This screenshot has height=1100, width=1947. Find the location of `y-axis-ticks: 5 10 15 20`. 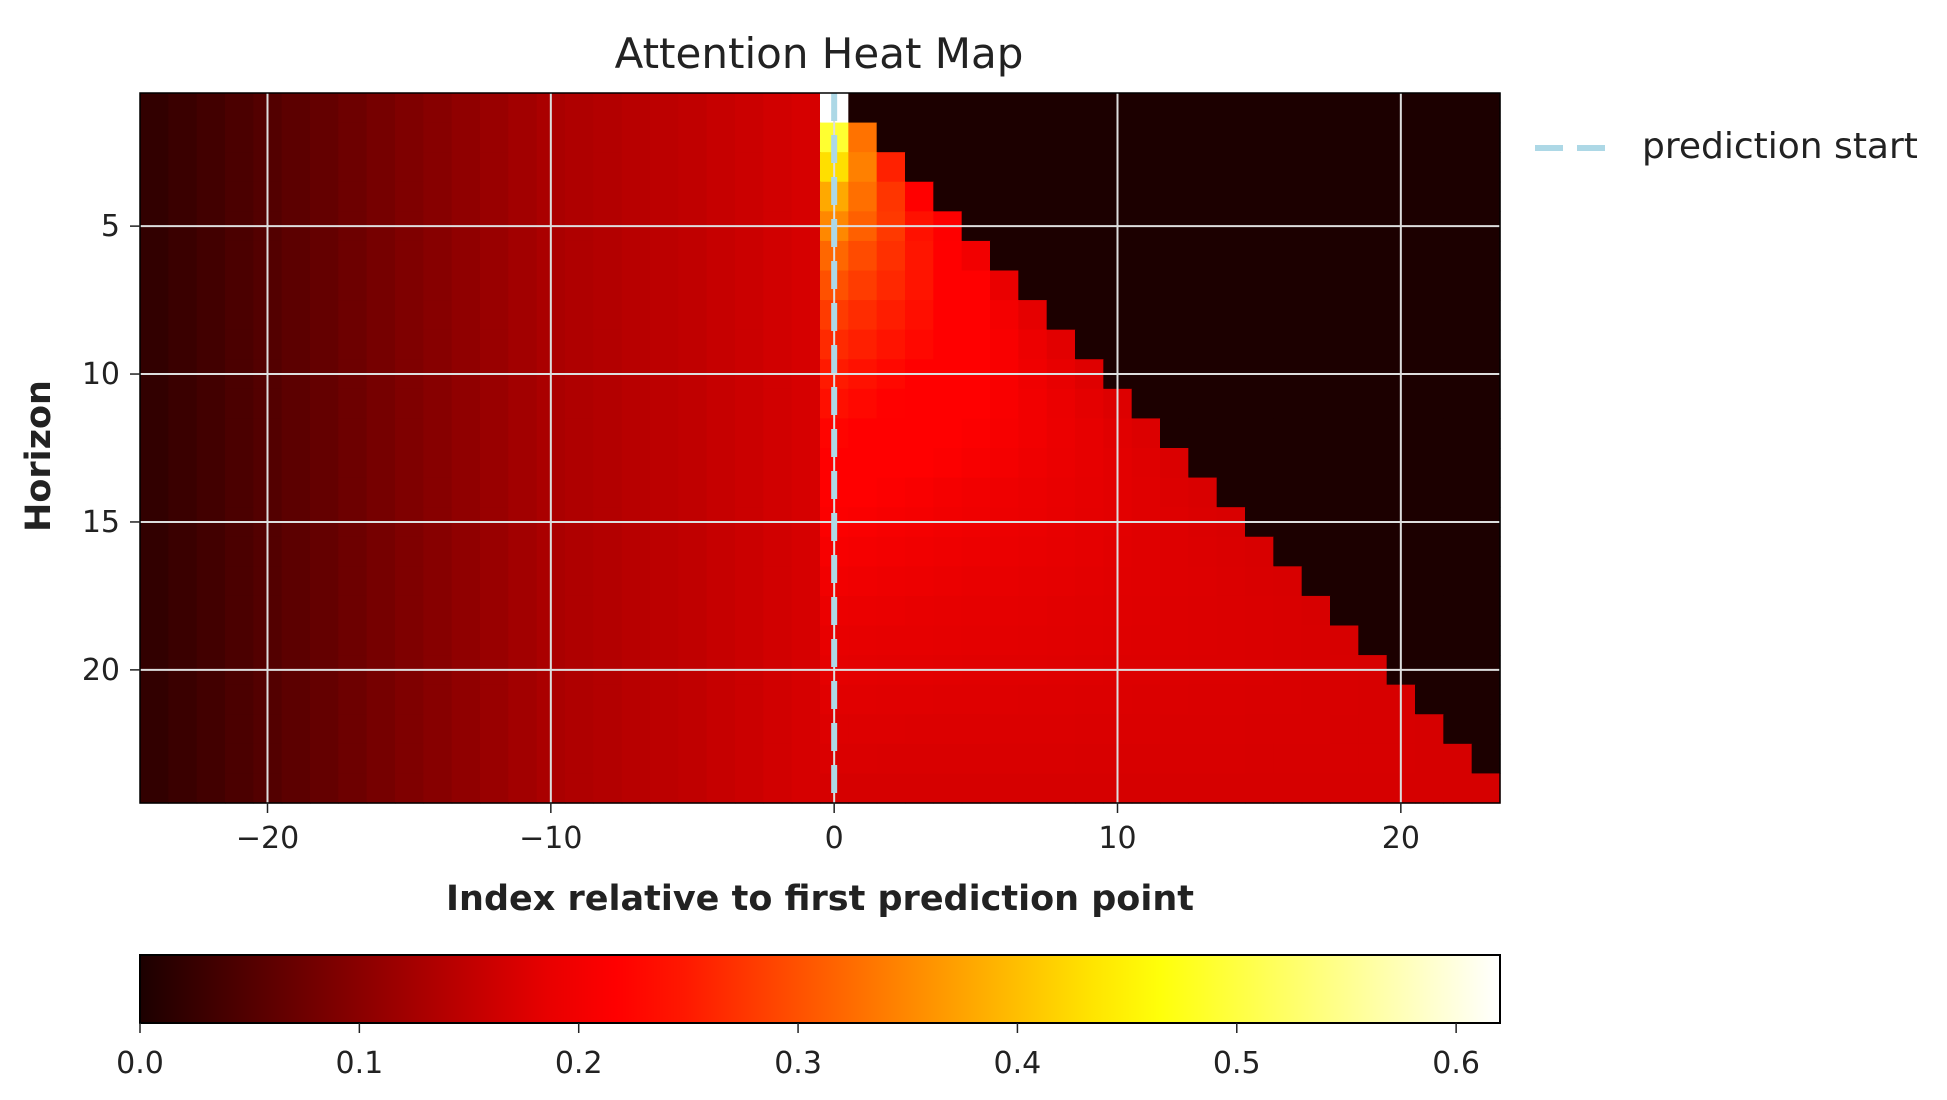

y-axis-ticks: 5 10 15 20 is located at coordinates (111, 448).